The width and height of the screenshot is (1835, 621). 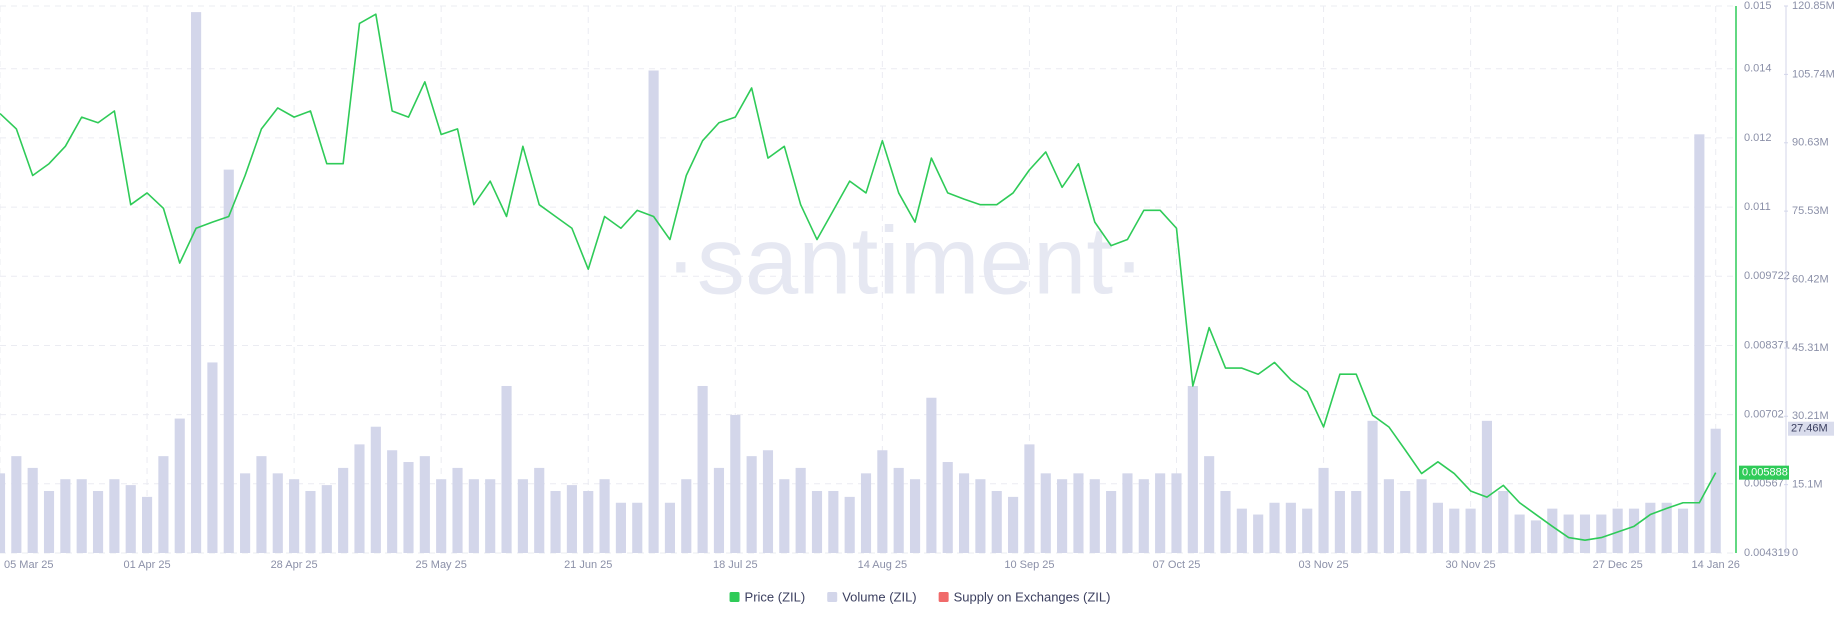 I want to click on x-tick-label: 14 Jan 26, so click(x=1716, y=565).